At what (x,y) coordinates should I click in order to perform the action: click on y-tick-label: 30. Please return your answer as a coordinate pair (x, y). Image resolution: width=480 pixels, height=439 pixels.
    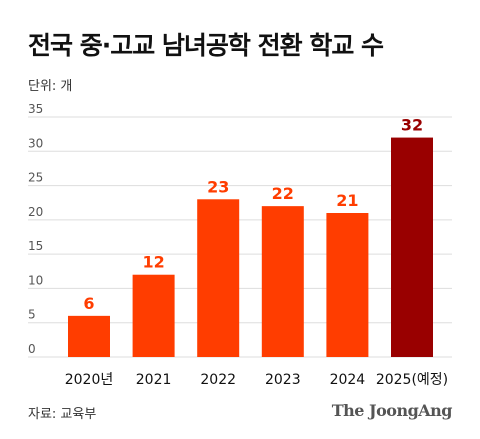
    Looking at the image, I should click on (35, 143).